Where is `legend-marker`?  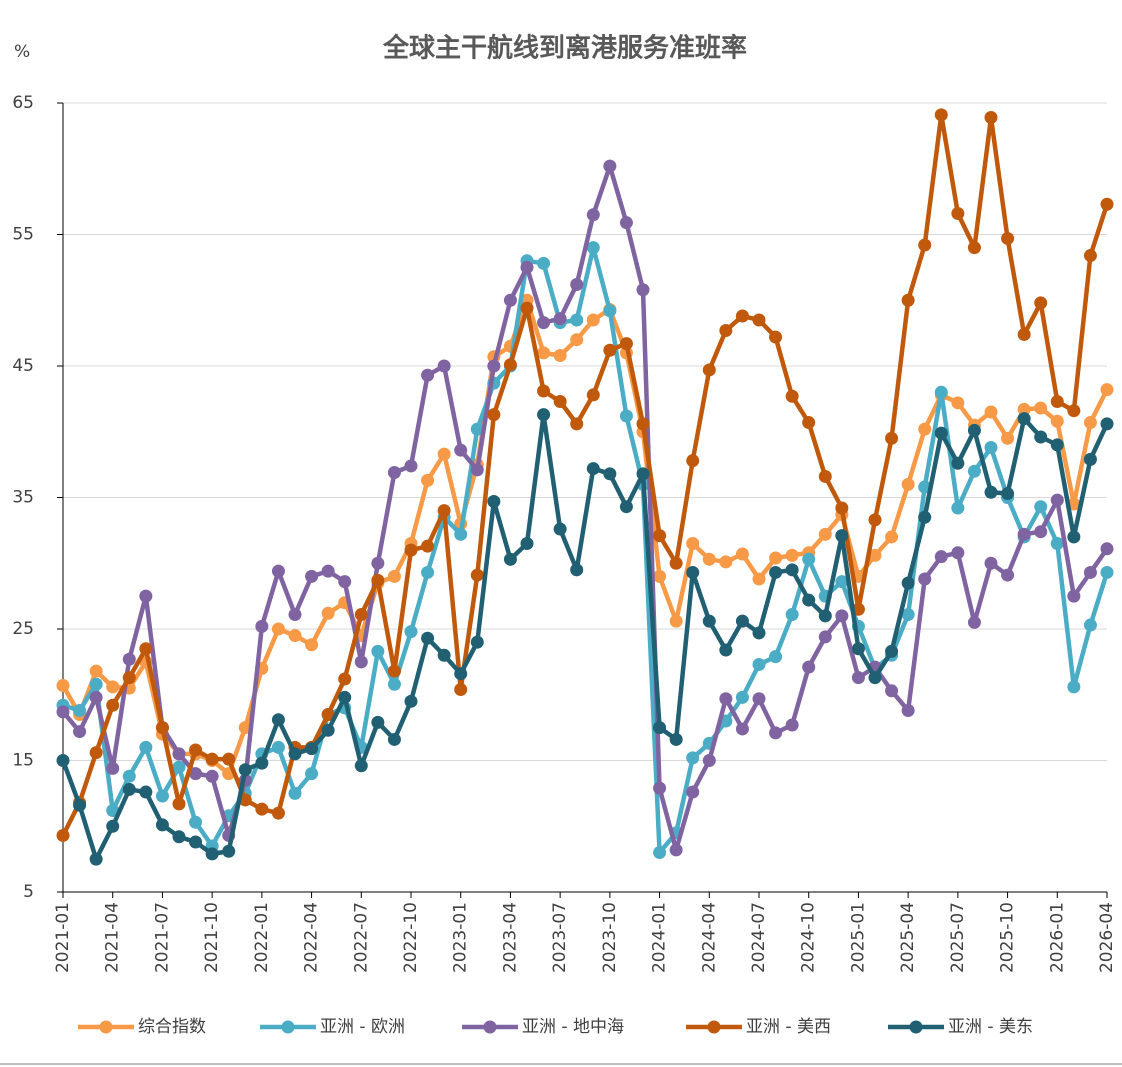
legend-marker is located at coordinates (714, 1027).